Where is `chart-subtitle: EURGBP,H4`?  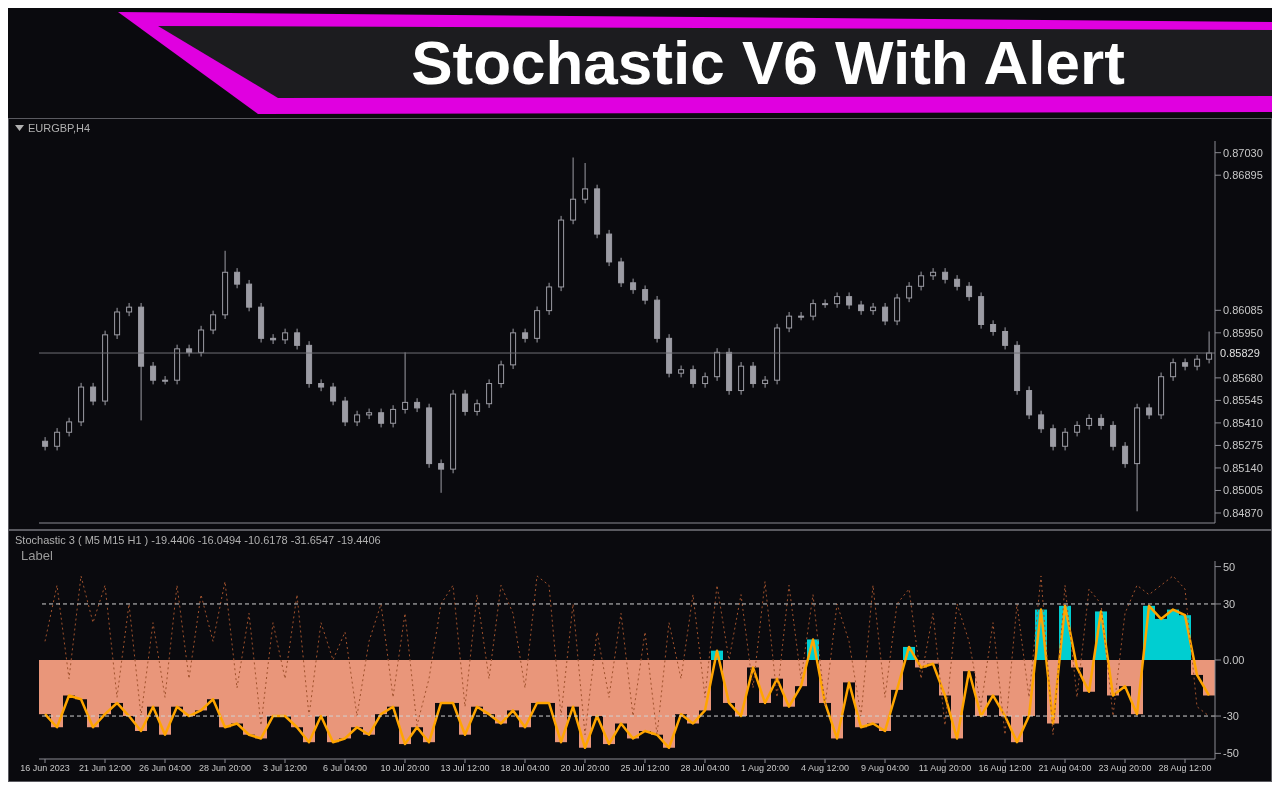
chart-subtitle: EURGBP,H4 is located at coordinates (59, 128).